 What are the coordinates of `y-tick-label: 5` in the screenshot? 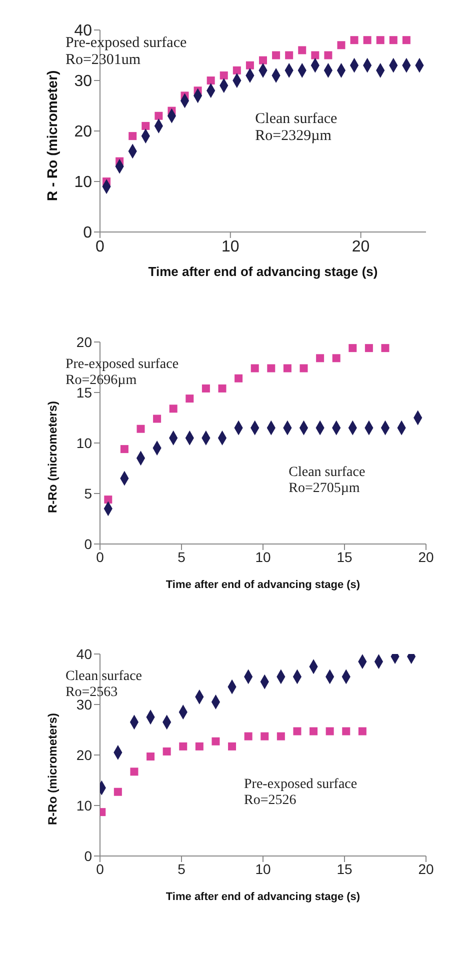 It's located at (88, 493).